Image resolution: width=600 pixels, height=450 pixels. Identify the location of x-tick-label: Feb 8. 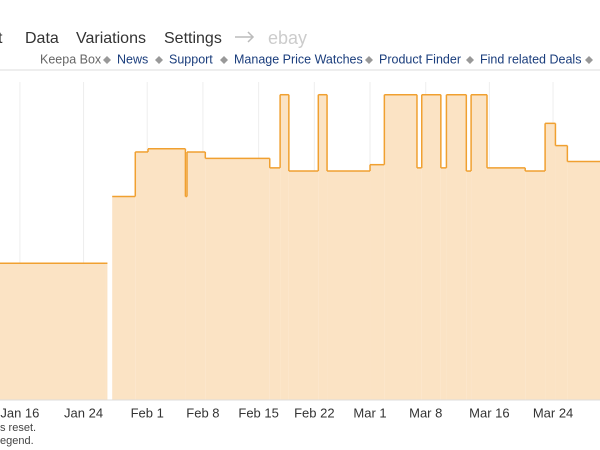
(202, 412).